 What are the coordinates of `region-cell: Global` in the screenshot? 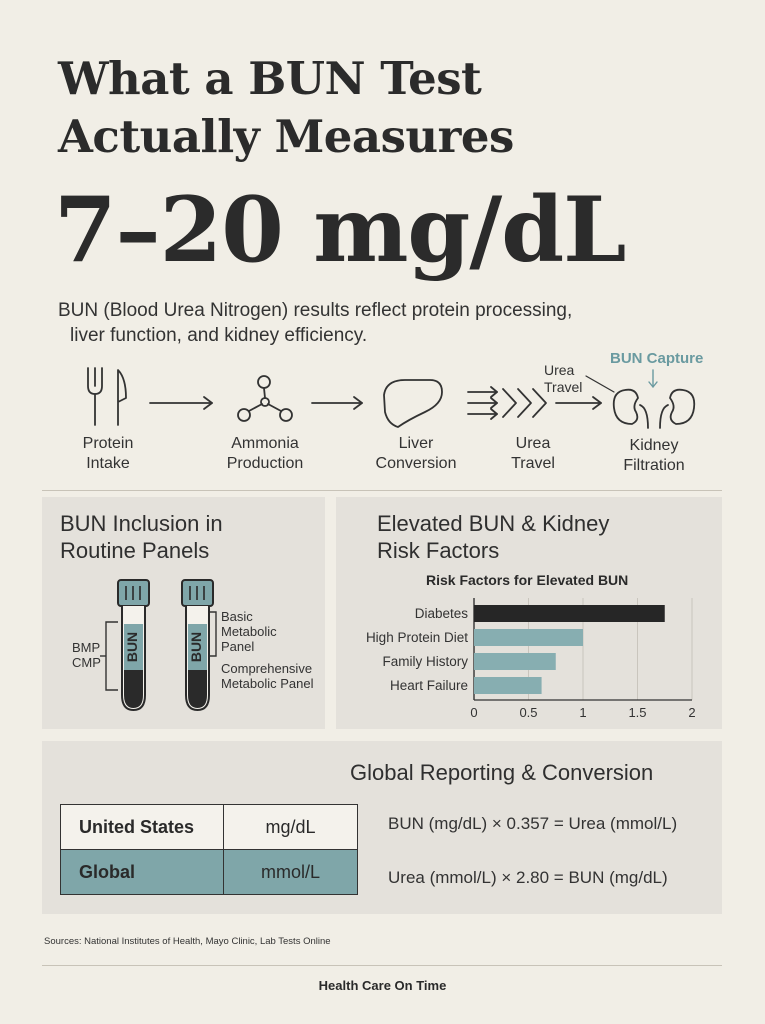 It's located at (142, 872).